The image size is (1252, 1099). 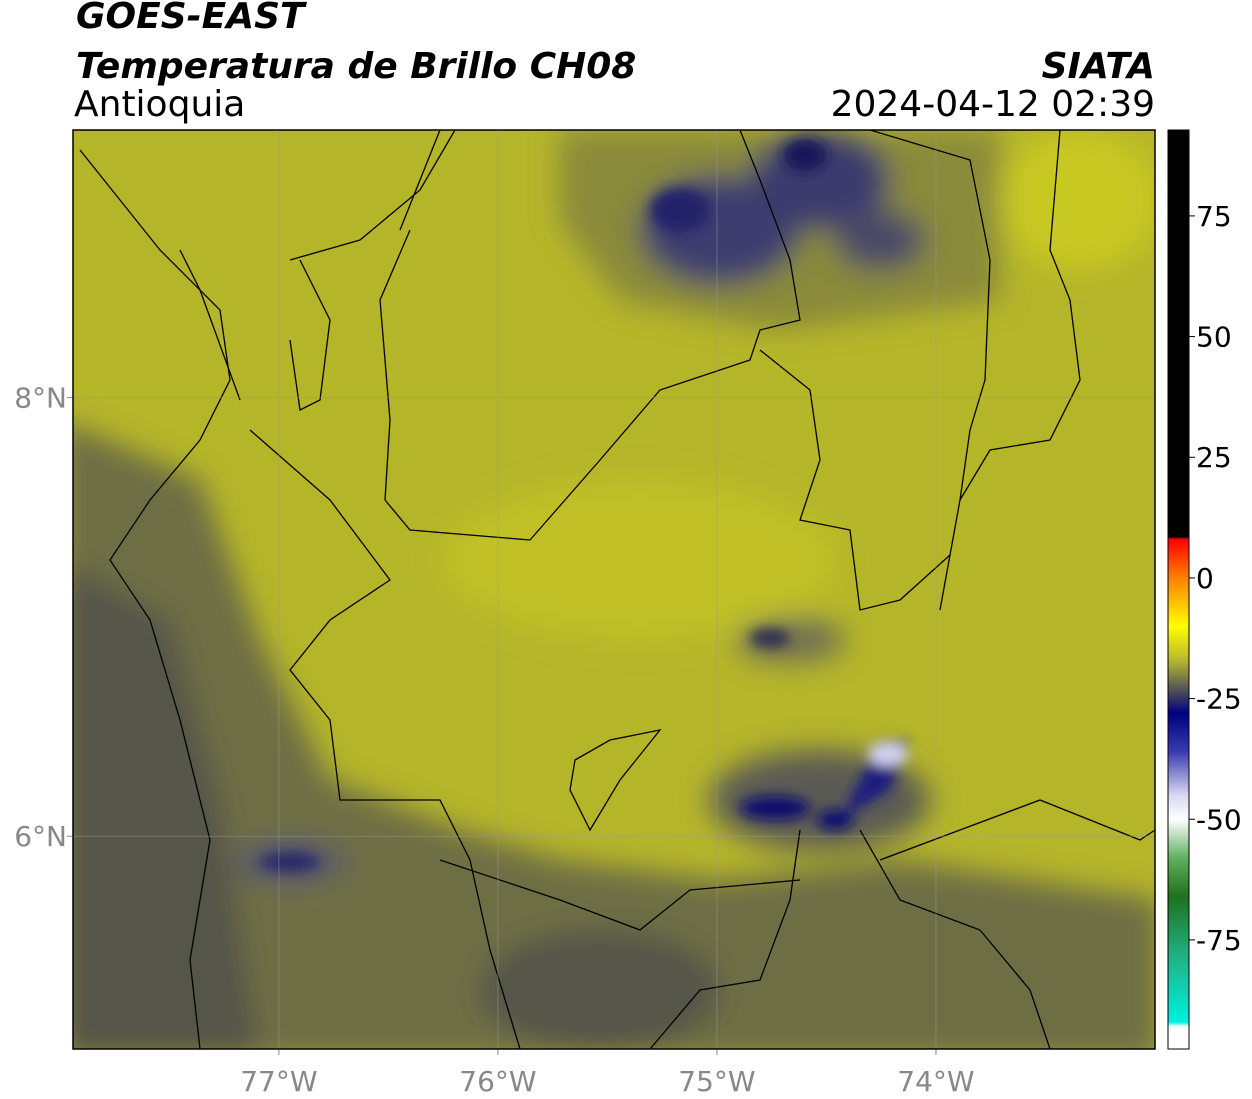 What do you see at coordinates (278, 1081) in the screenshot?
I see `x-tick-label: 77°W` at bounding box center [278, 1081].